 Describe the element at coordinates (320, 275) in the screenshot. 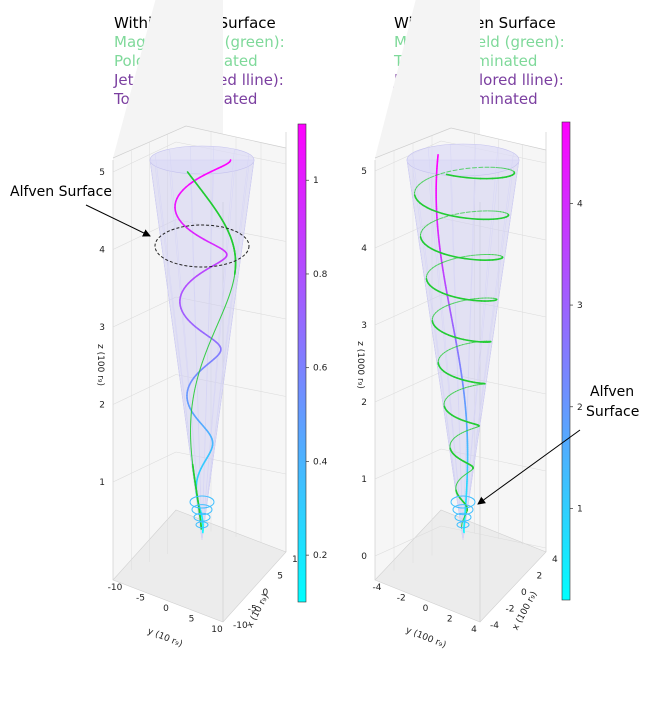

I see `colorbar-tick-label: 0.8` at that location.